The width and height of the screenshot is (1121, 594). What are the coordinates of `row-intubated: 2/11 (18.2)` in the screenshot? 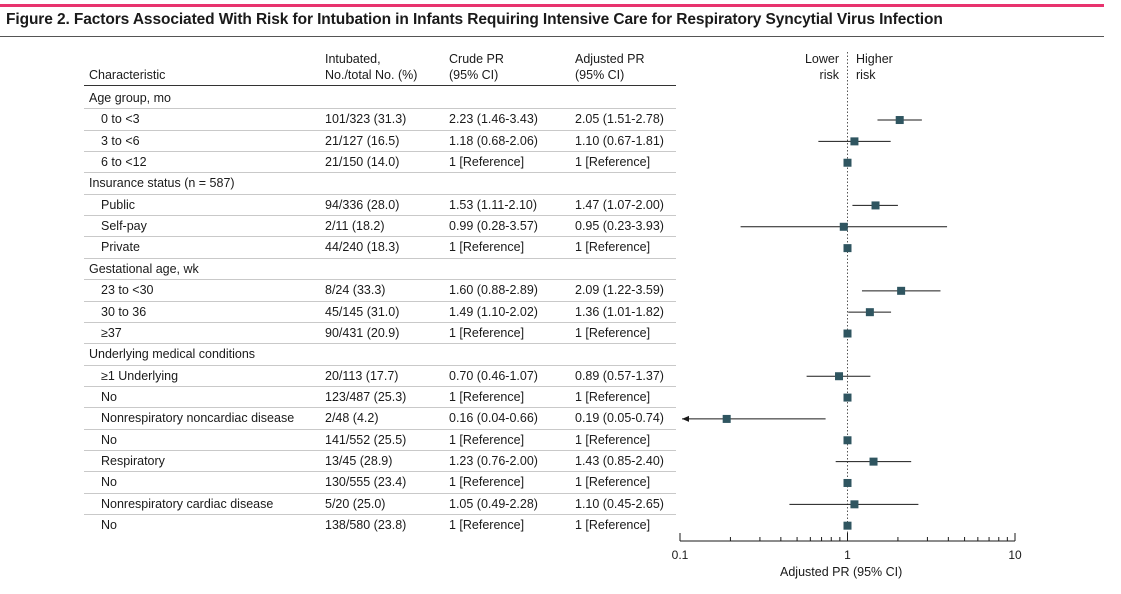 It's located at (355, 226).